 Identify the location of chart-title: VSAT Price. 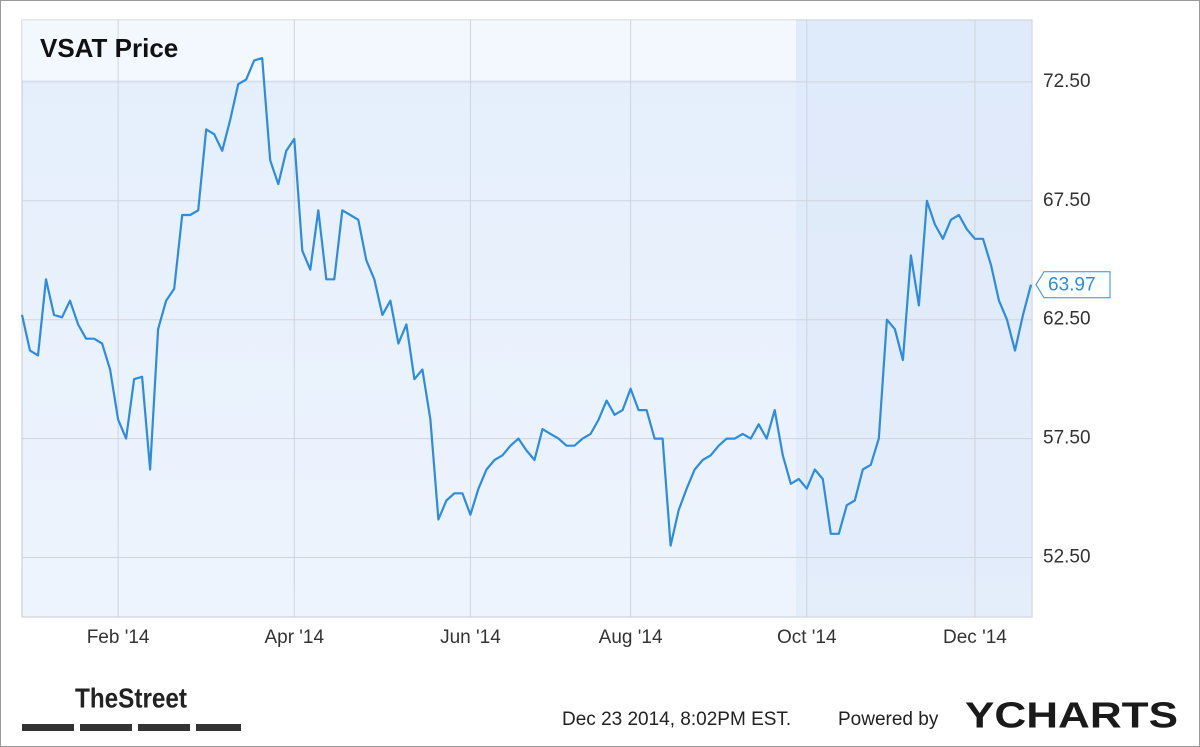
(109, 48).